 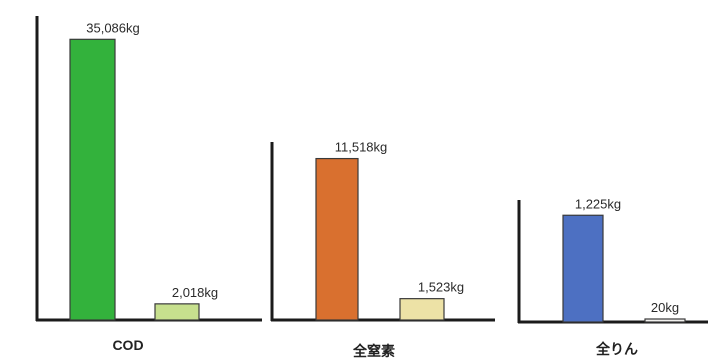 What do you see at coordinates (616, 349) in the screenshot?
I see `category-label: 全りん` at bounding box center [616, 349].